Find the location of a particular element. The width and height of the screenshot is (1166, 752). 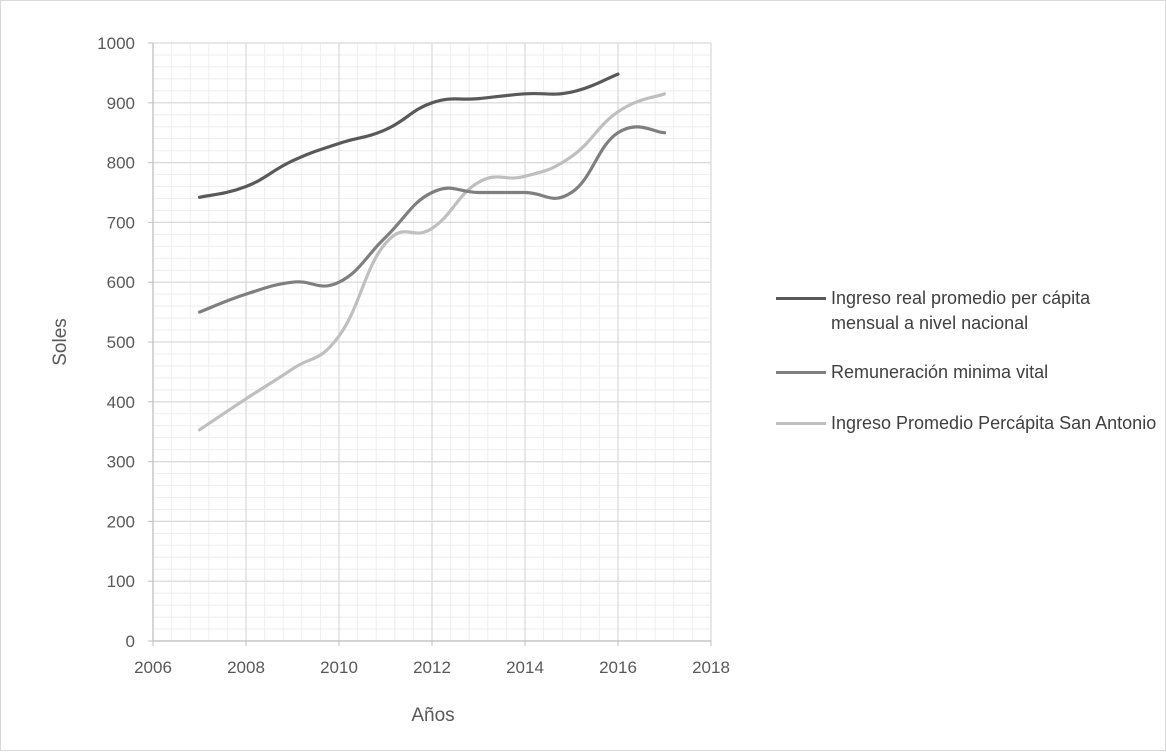

y-tick-label: 700 is located at coordinates (121, 222).